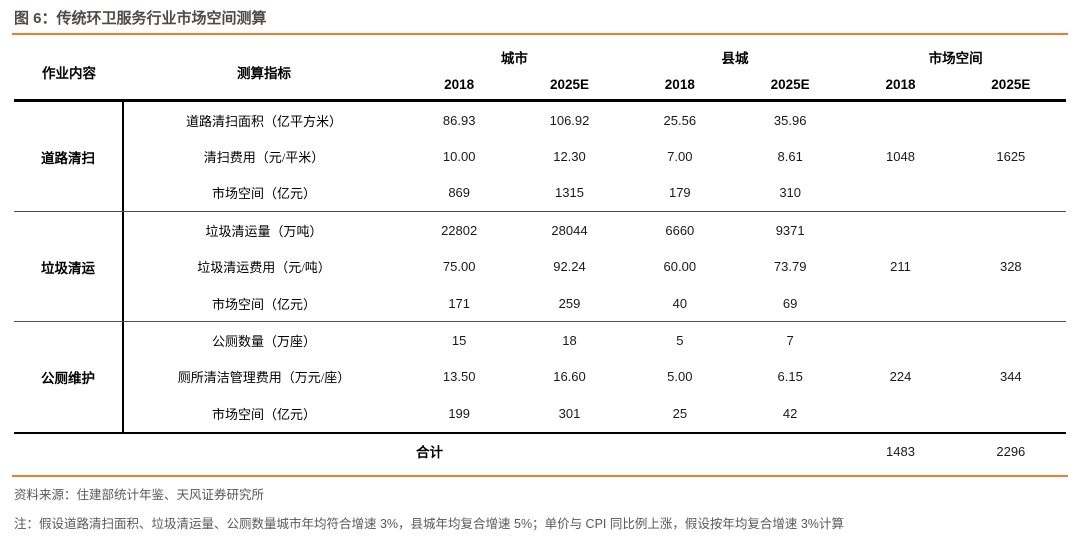  Describe the element at coordinates (900, 451) in the screenshot. I see `total-value-2018: 1483` at that location.